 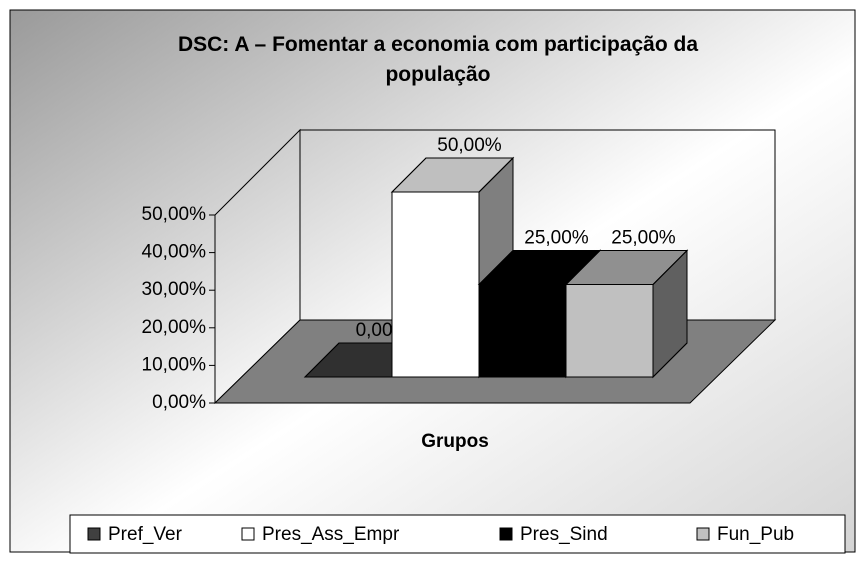 What do you see at coordinates (564, 534) in the screenshot?
I see `legend-label: Pres_Sind` at bounding box center [564, 534].